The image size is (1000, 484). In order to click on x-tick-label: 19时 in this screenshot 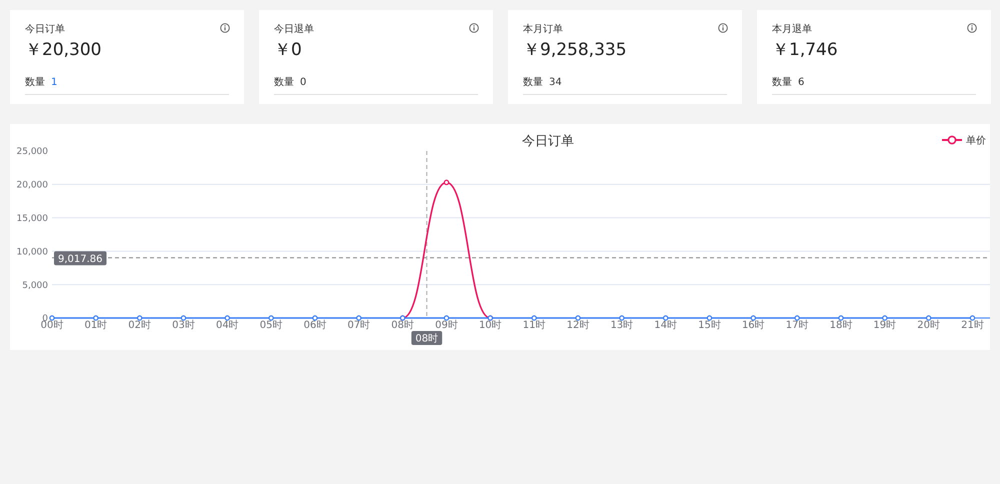, I will do `click(884, 325)`.